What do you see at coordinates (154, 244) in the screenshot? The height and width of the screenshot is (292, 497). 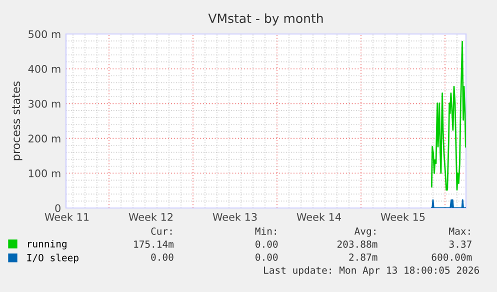 I see `text: 175.14m` at bounding box center [154, 244].